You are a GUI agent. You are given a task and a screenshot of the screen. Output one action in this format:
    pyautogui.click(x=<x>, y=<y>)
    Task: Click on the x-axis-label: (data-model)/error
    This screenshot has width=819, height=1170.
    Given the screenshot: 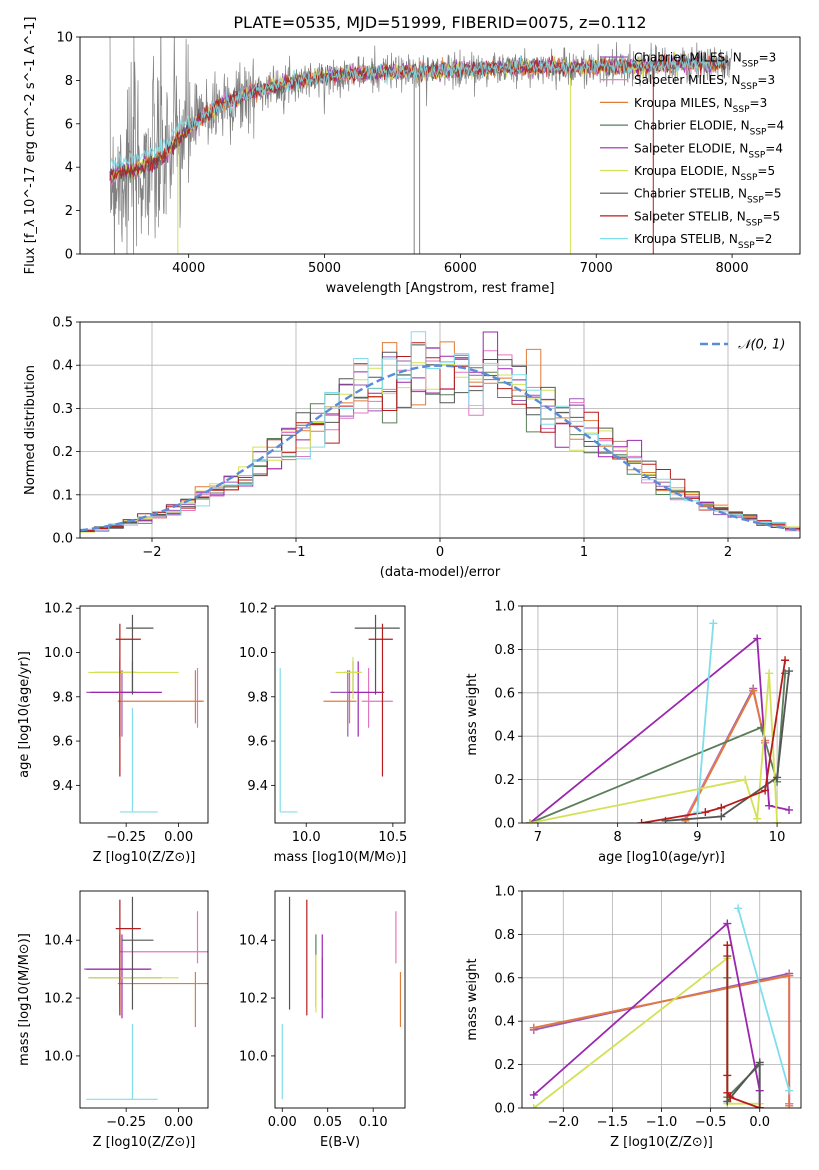 What is the action you would take?
    pyautogui.click(x=440, y=572)
    